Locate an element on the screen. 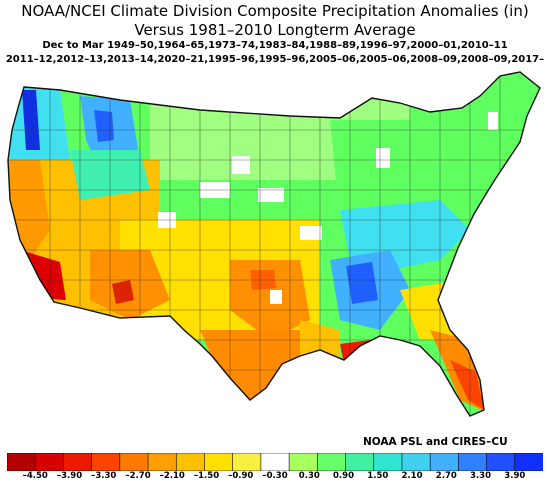  south-florida-red is located at coordinates (467, 385).